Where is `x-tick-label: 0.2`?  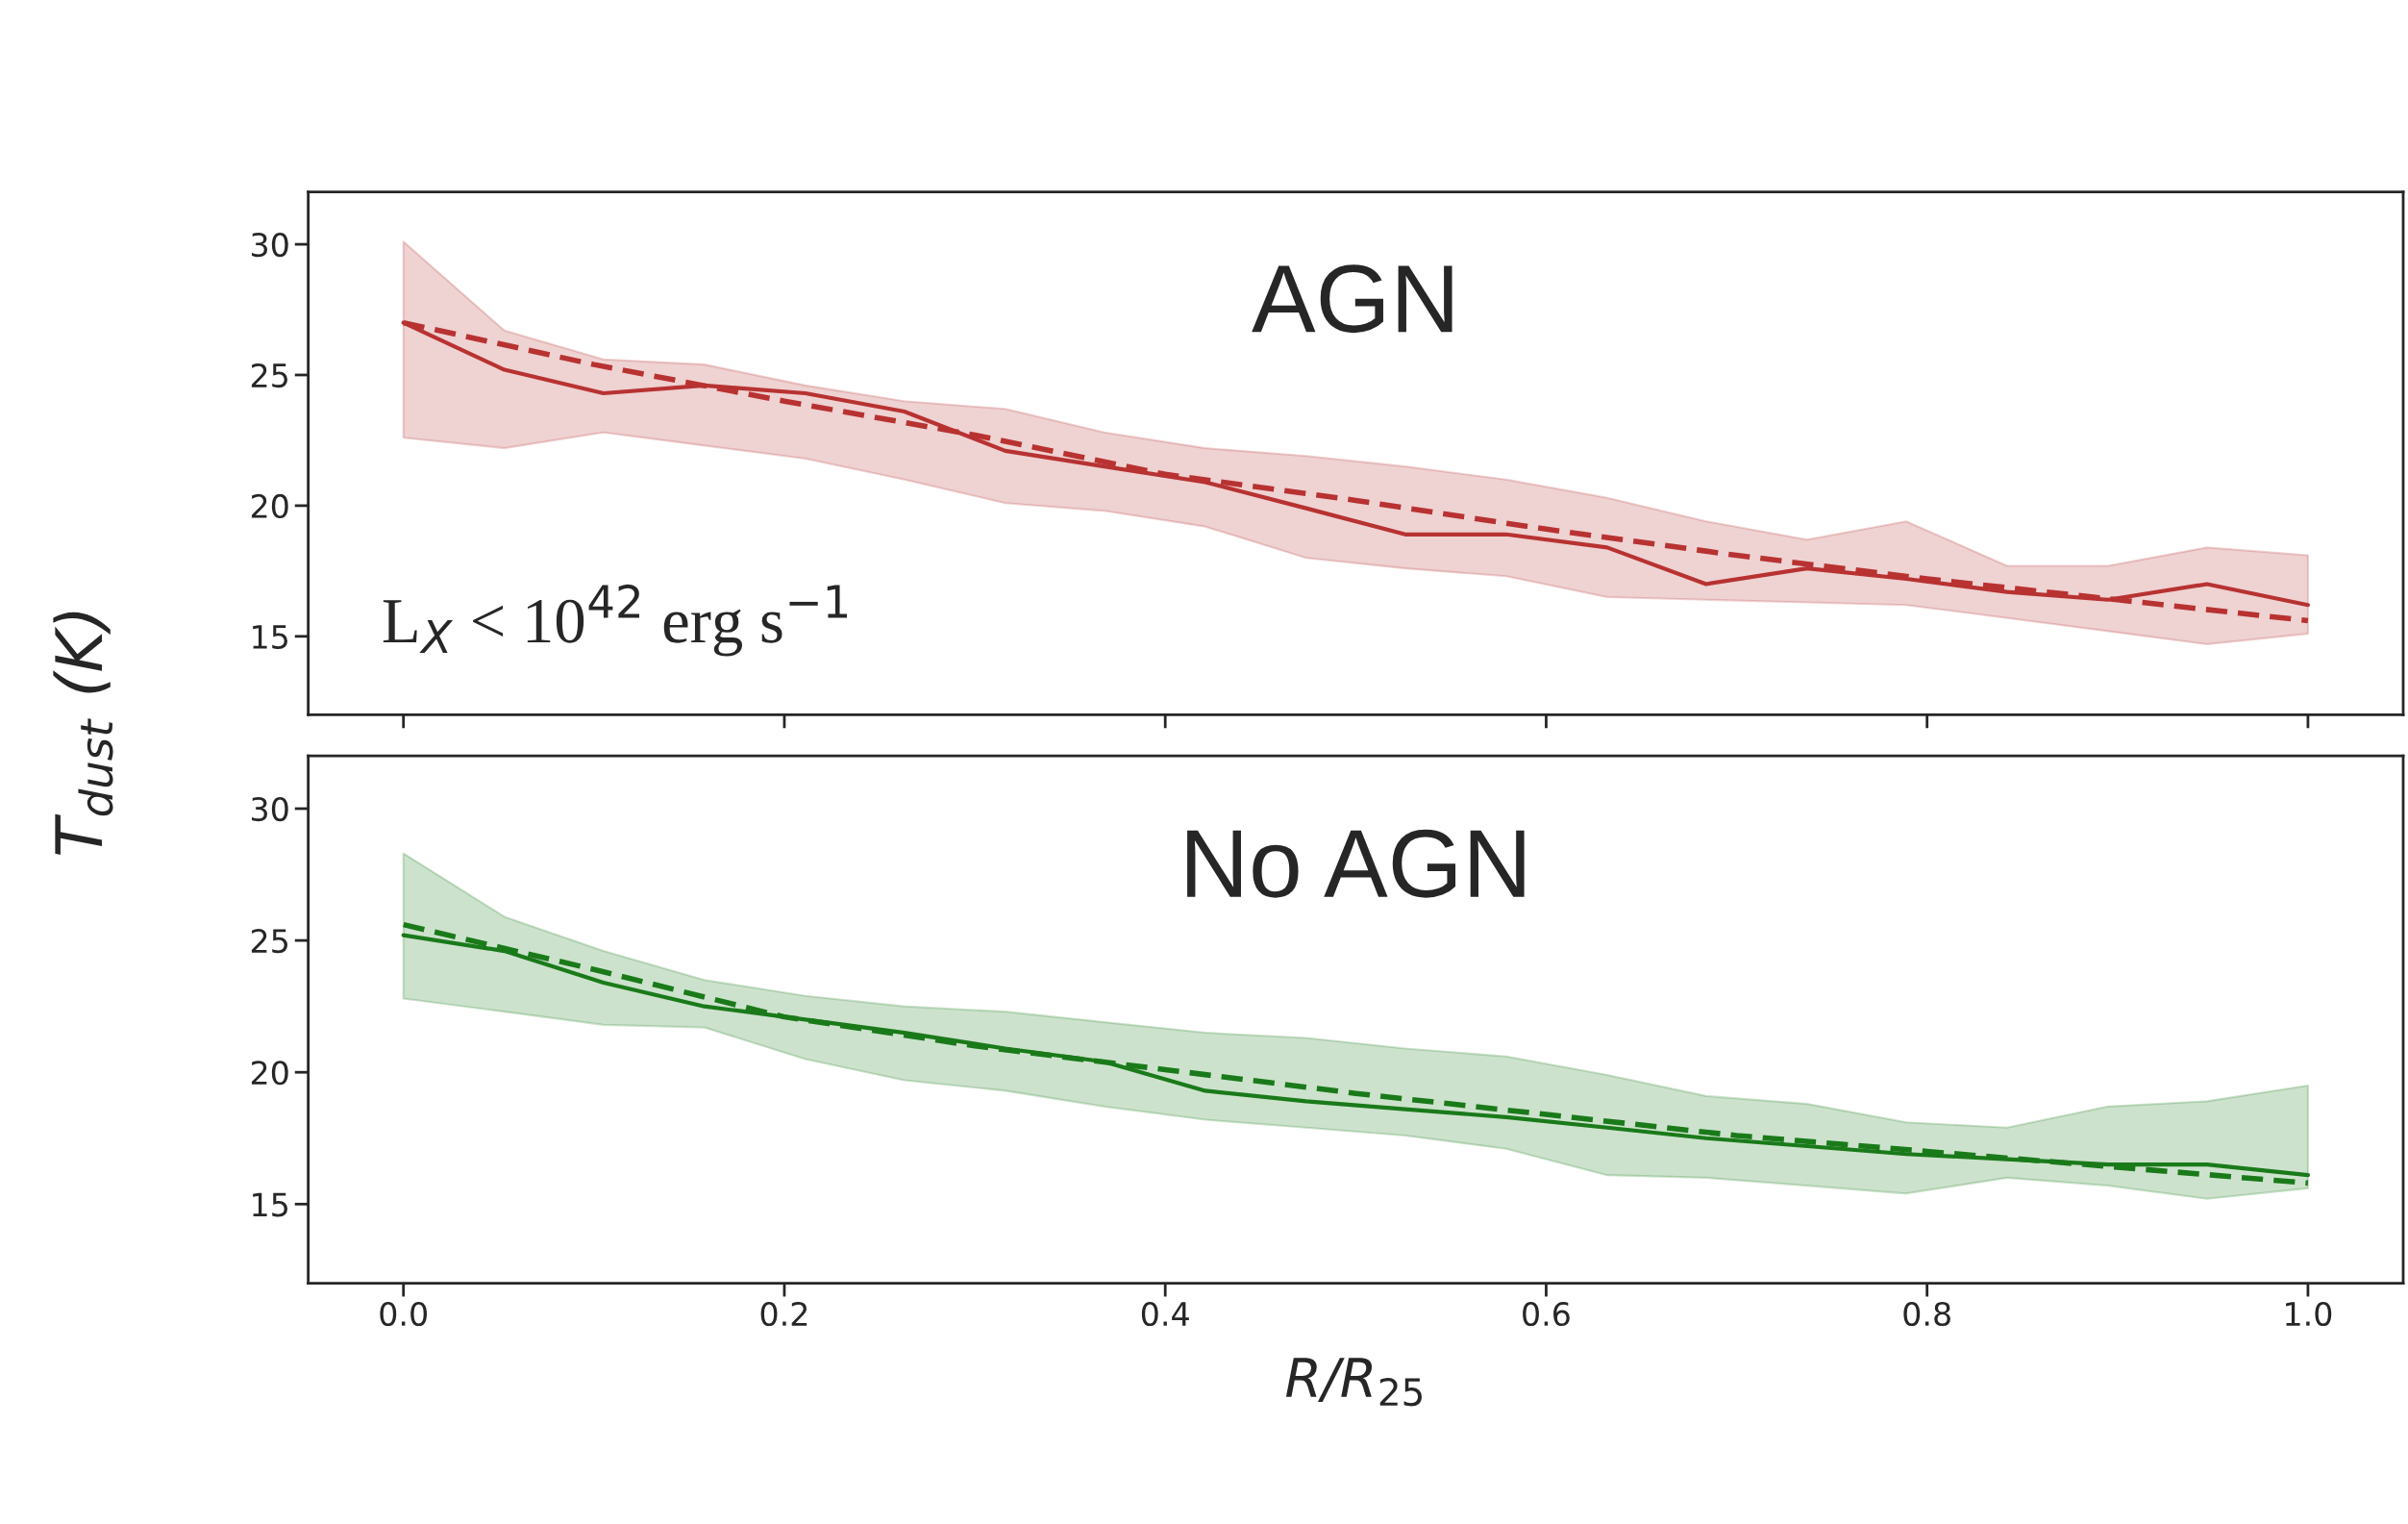 x-tick-label: 0.2 is located at coordinates (783, 1314).